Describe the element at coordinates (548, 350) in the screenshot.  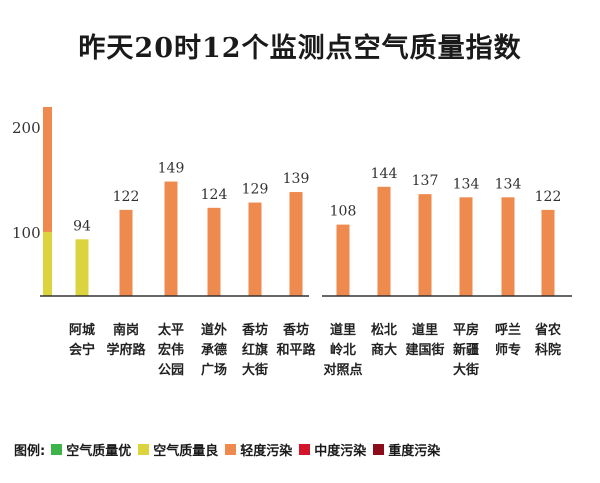
I see `category-label: 科院` at that location.